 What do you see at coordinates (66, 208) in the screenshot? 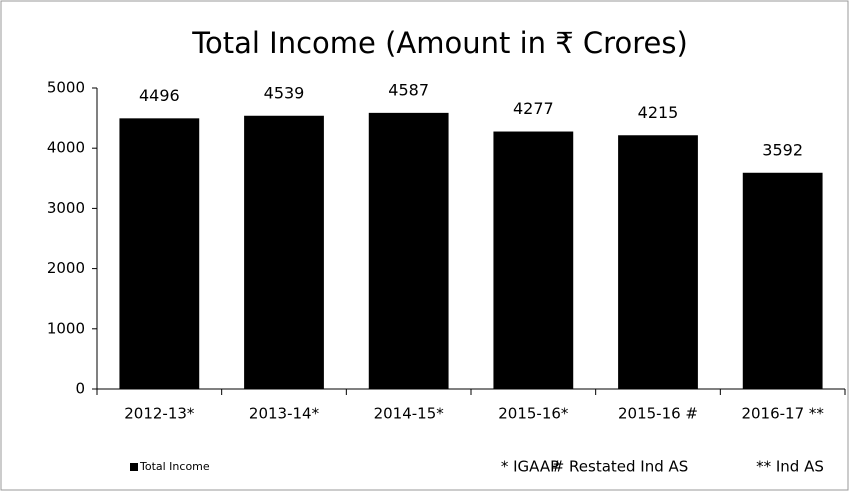
I see `y-tick-label: 3000` at bounding box center [66, 208].